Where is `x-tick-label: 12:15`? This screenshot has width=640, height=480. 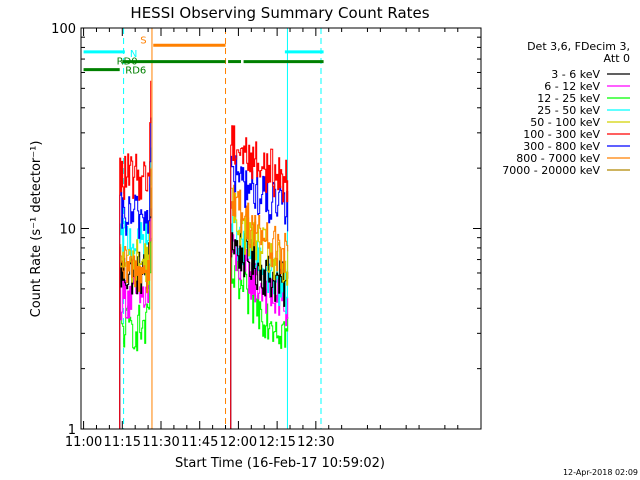 x-tick-label: 12:15 is located at coordinates (276, 442).